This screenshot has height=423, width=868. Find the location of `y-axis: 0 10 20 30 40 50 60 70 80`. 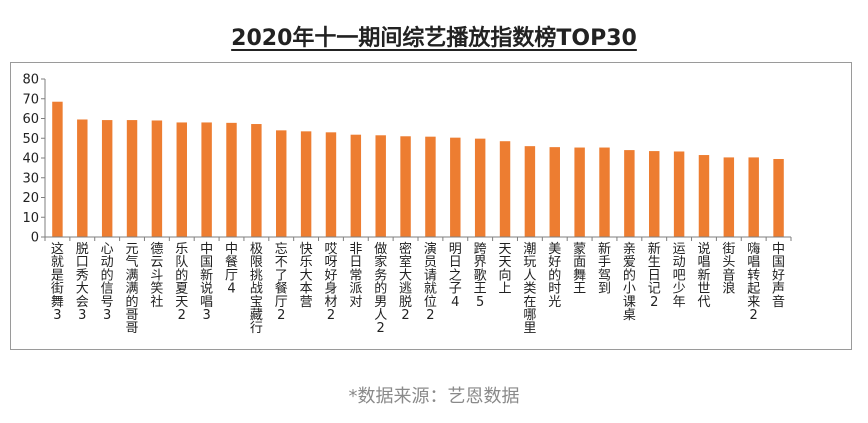

y-axis: 0 10 20 30 40 50 60 70 80 is located at coordinates (34, 159).